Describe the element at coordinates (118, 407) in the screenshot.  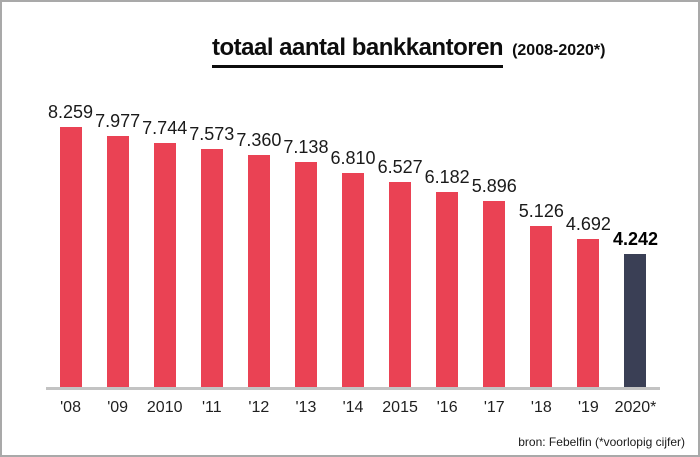
I see `x-tick-label: '09` at that location.